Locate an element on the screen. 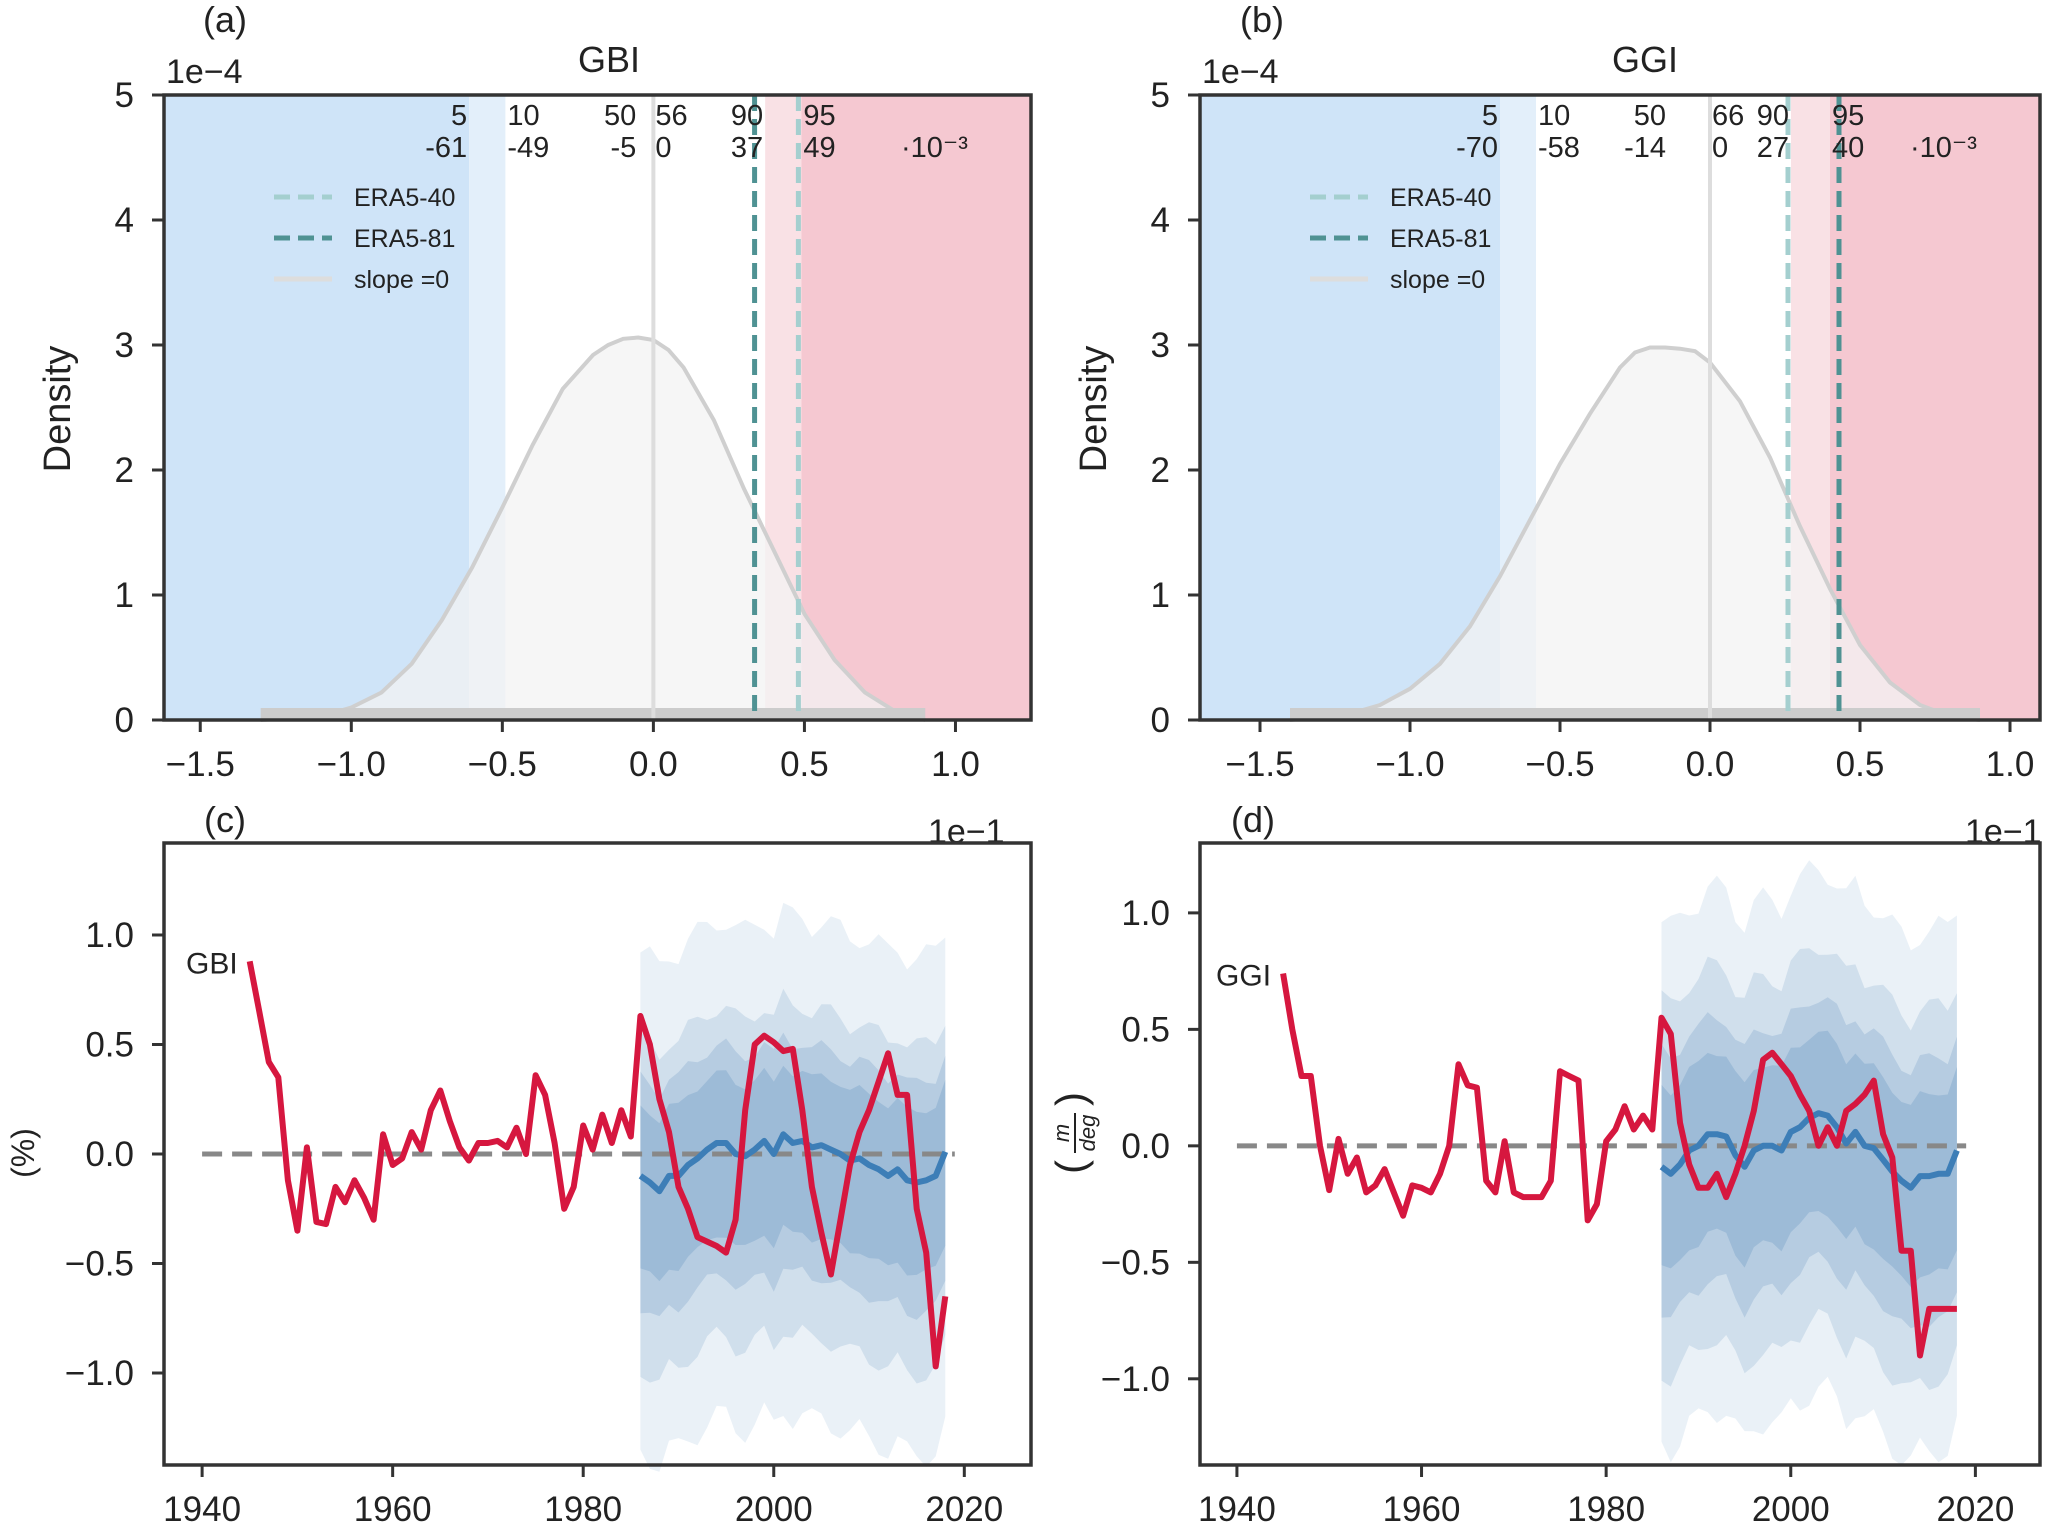  panel-a-y-scale: 1e−4 is located at coordinates (204, 72).